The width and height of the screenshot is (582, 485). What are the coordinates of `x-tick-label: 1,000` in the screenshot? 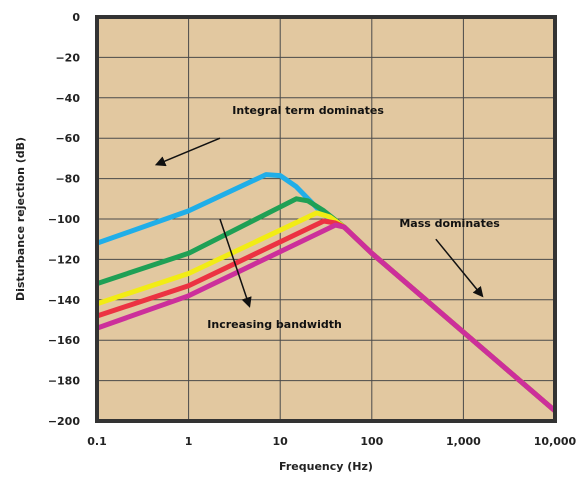 It's located at (463, 441).